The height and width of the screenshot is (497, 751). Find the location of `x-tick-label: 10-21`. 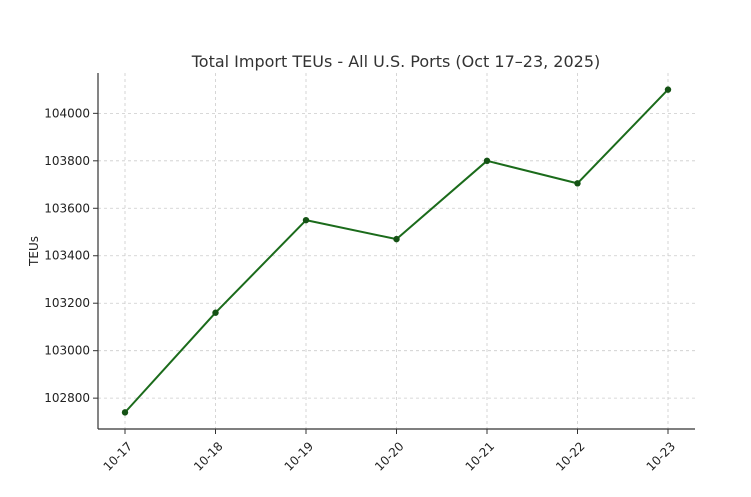

x-tick-label: 10-21 is located at coordinates (480, 456).